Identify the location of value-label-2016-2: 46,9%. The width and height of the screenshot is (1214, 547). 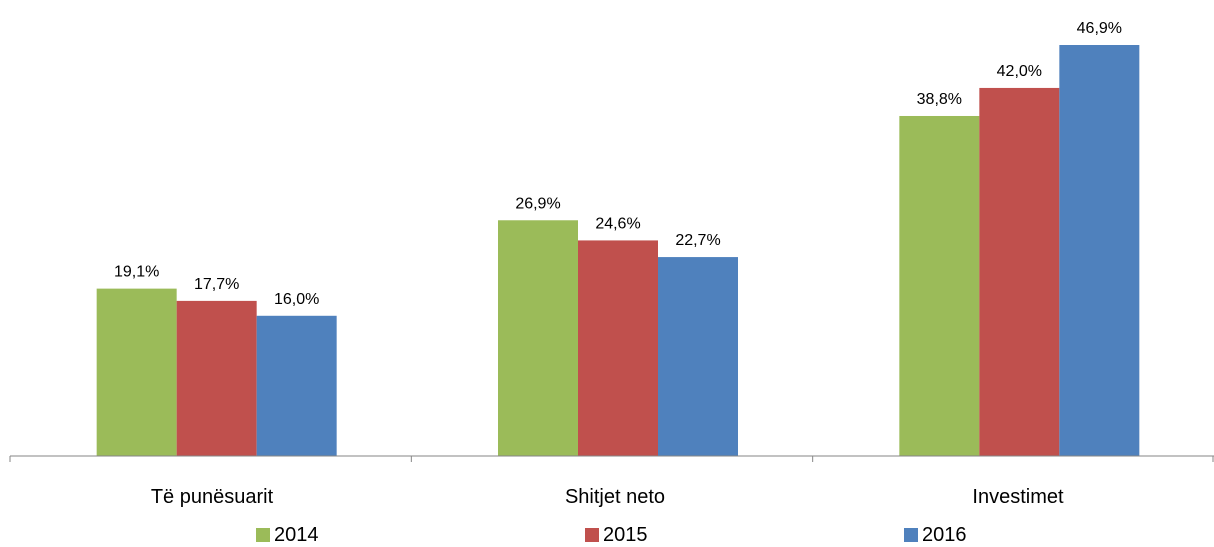
(1099, 28).